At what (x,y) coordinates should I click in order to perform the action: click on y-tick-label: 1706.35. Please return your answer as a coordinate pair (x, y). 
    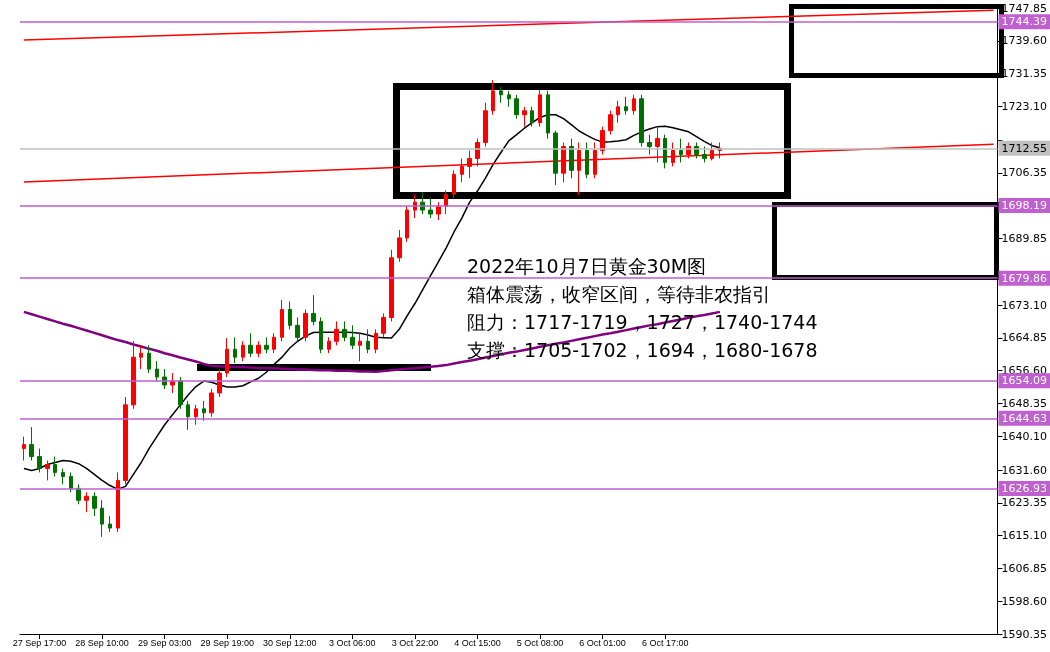
    Looking at the image, I should click on (1024, 173).